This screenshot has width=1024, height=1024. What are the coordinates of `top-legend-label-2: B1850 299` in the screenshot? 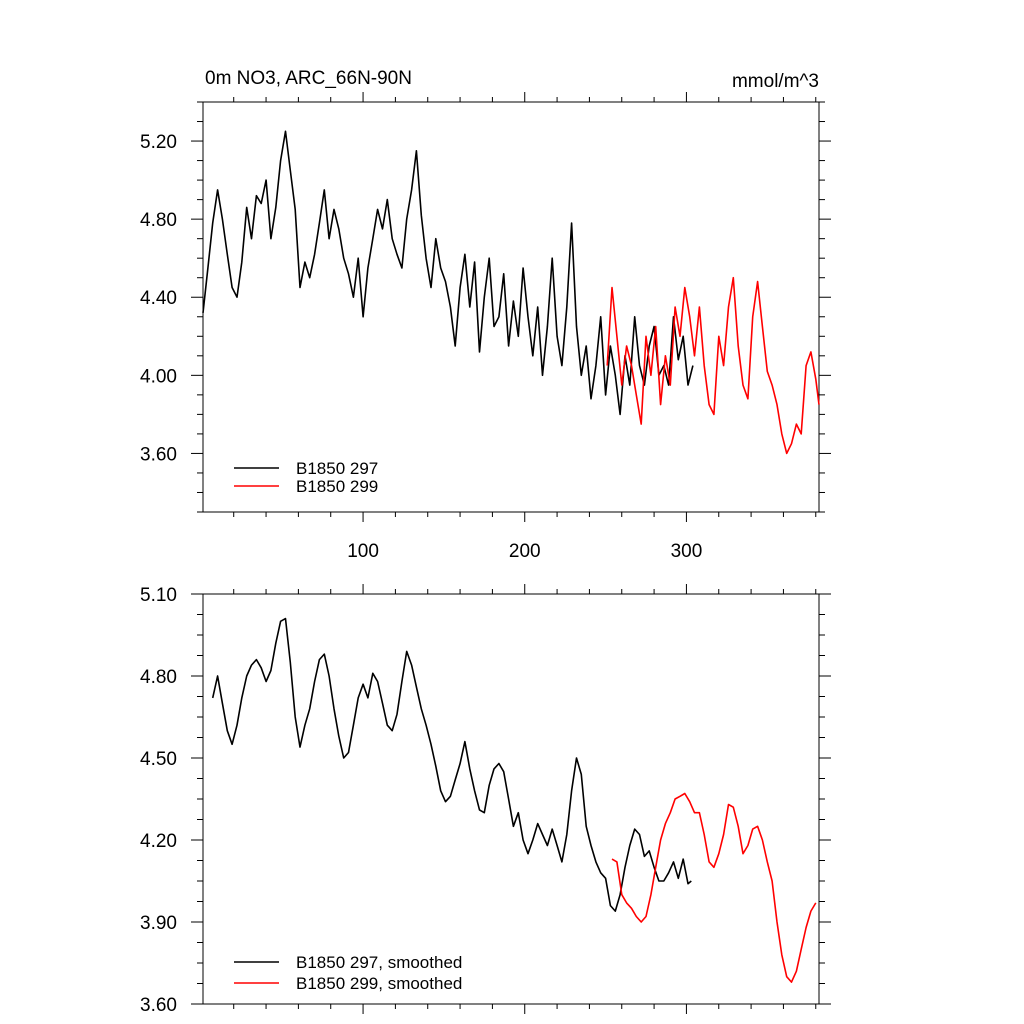 It's located at (337, 486).